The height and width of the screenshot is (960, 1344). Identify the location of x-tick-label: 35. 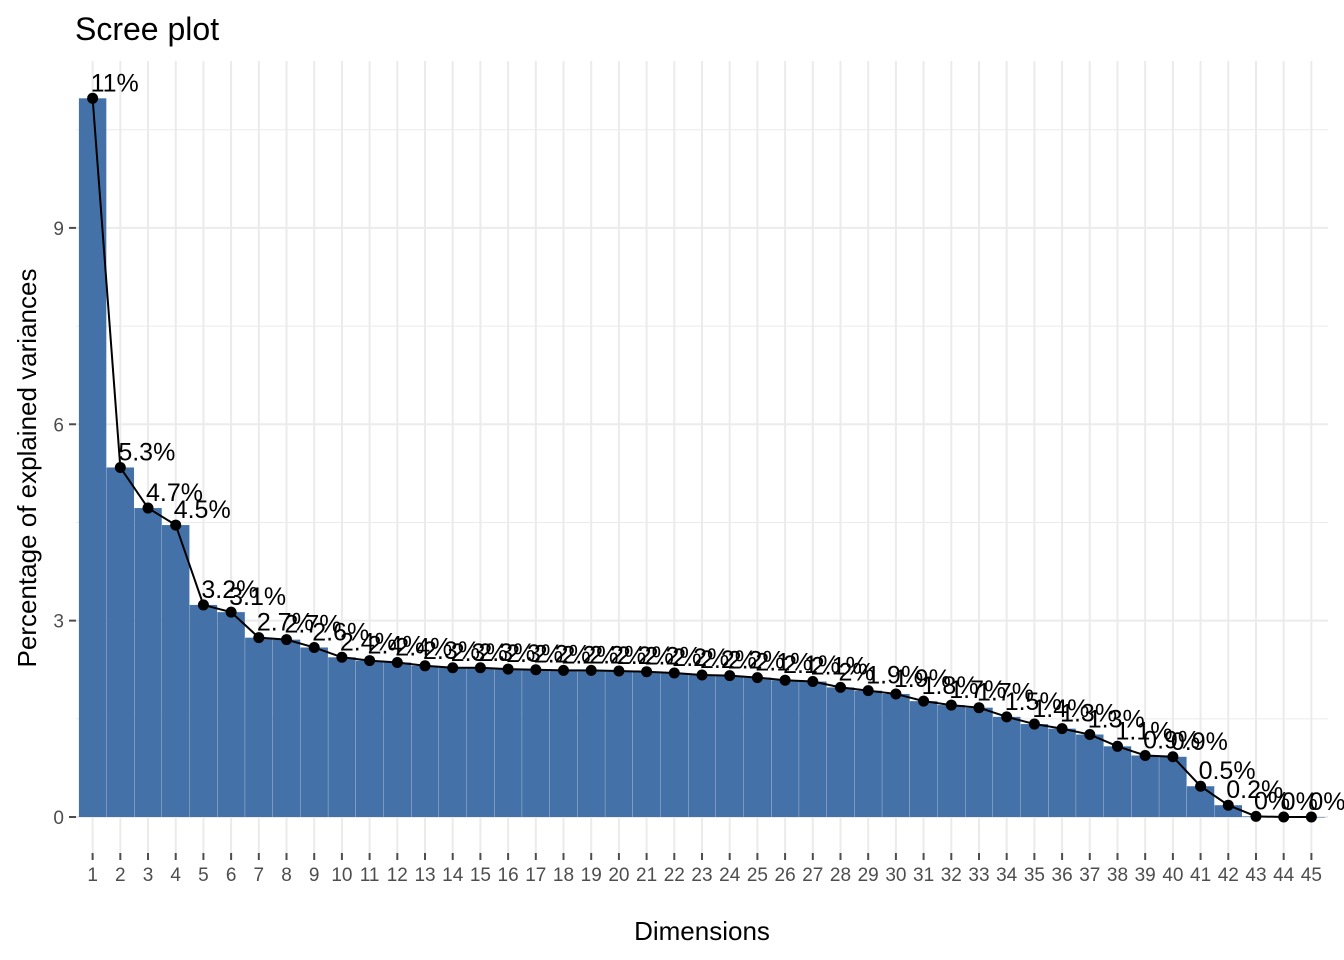
(1034, 875).